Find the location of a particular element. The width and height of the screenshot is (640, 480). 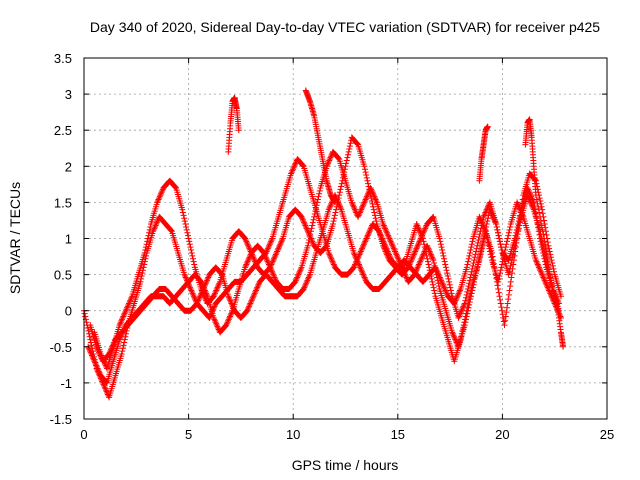

x-tick-label: 5 is located at coordinates (188, 434).